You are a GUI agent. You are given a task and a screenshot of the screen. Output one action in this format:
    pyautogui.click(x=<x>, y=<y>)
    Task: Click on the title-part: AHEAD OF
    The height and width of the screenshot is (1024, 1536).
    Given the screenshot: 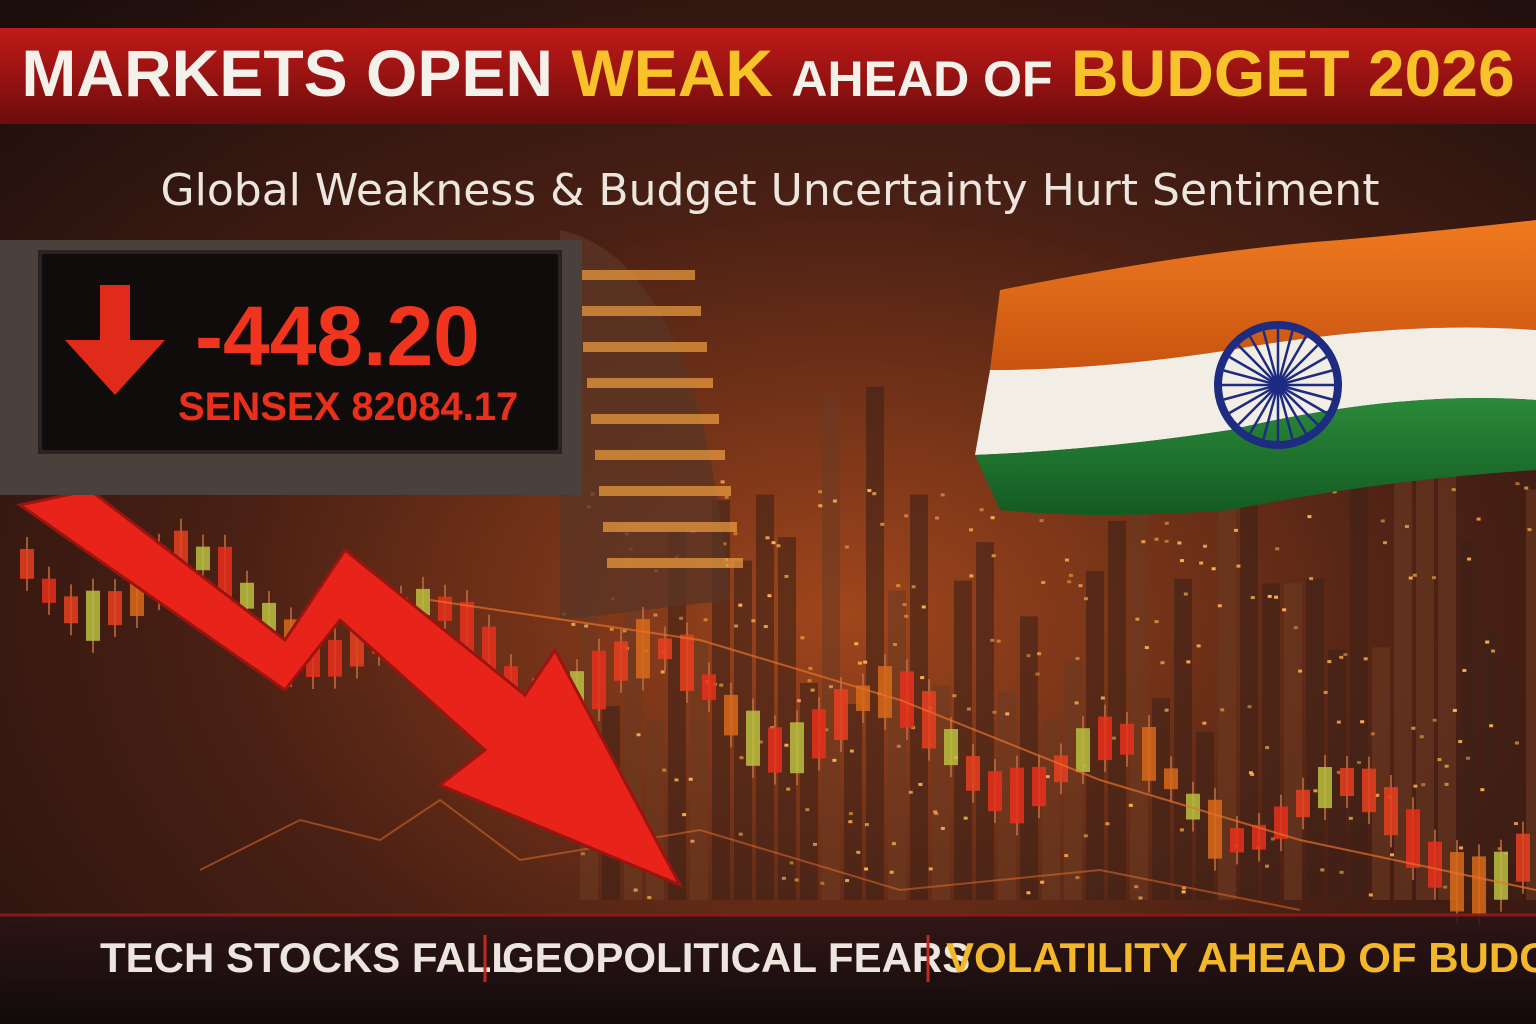 What is the action you would take?
    pyautogui.click(x=921, y=79)
    